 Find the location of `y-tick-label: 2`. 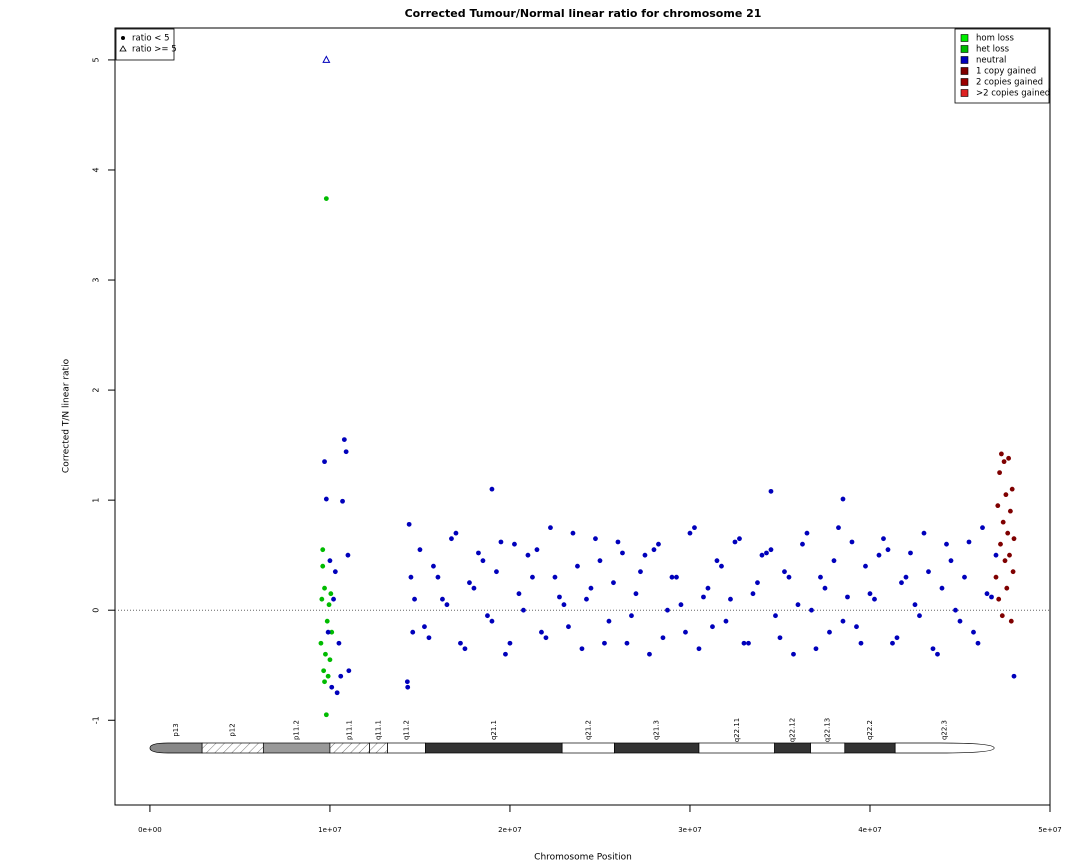

y-tick-label: 2 is located at coordinates (96, 390).